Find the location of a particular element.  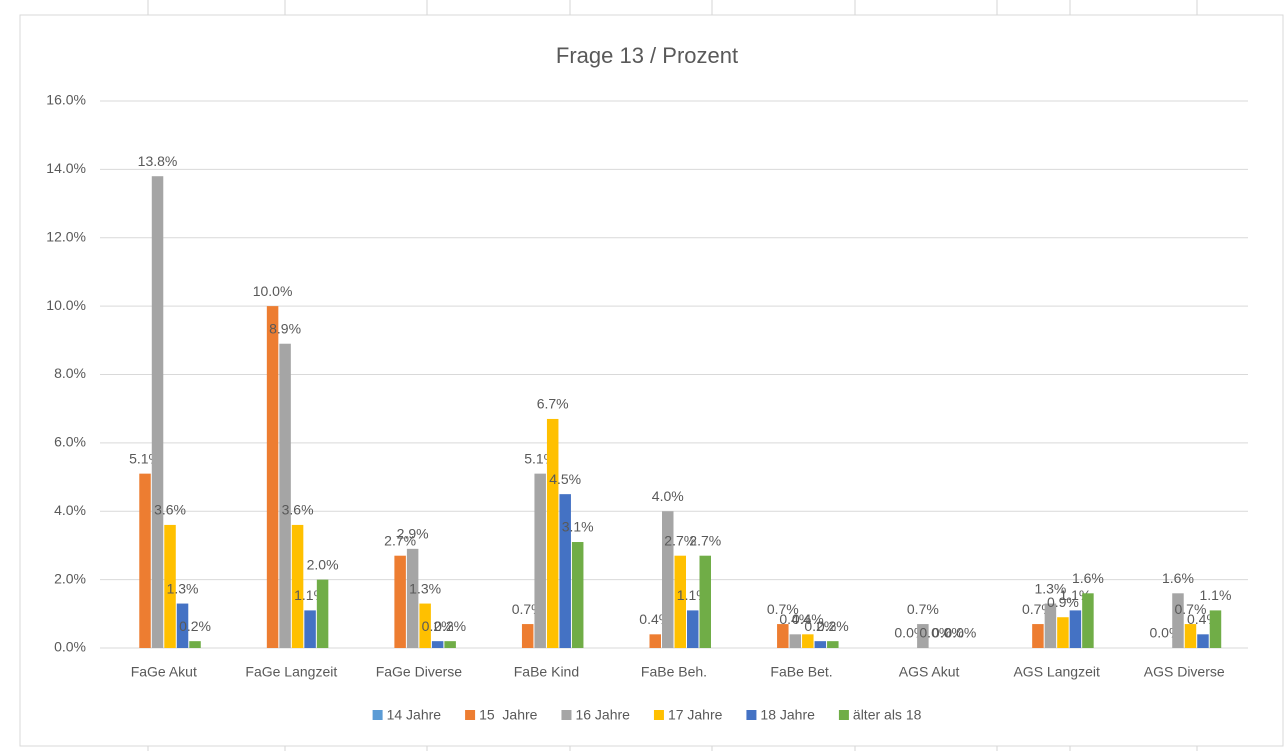

y-tick-label: 2.0% is located at coordinates (70, 578).